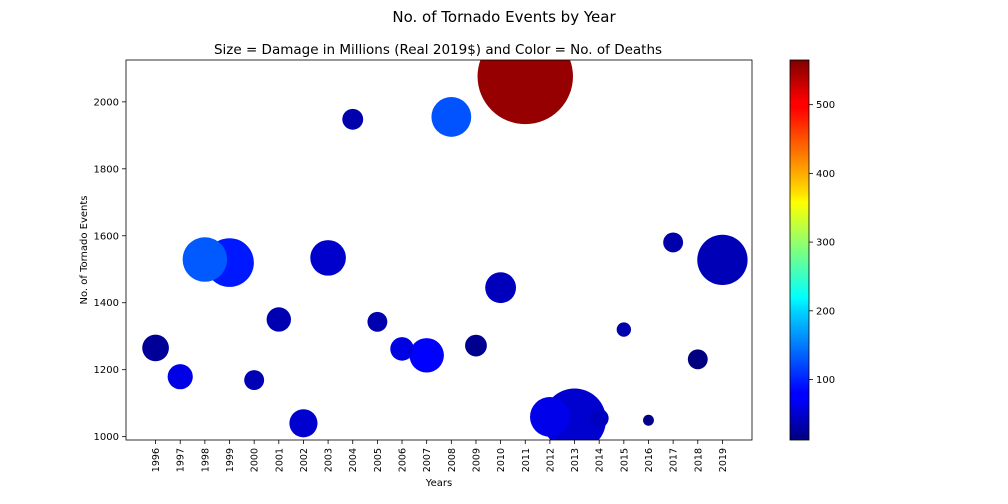  What do you see at coordinates (304, 460) in the screenshot?
I see `x-tick-label-2002: 2002` at bounding box center [304, 460].